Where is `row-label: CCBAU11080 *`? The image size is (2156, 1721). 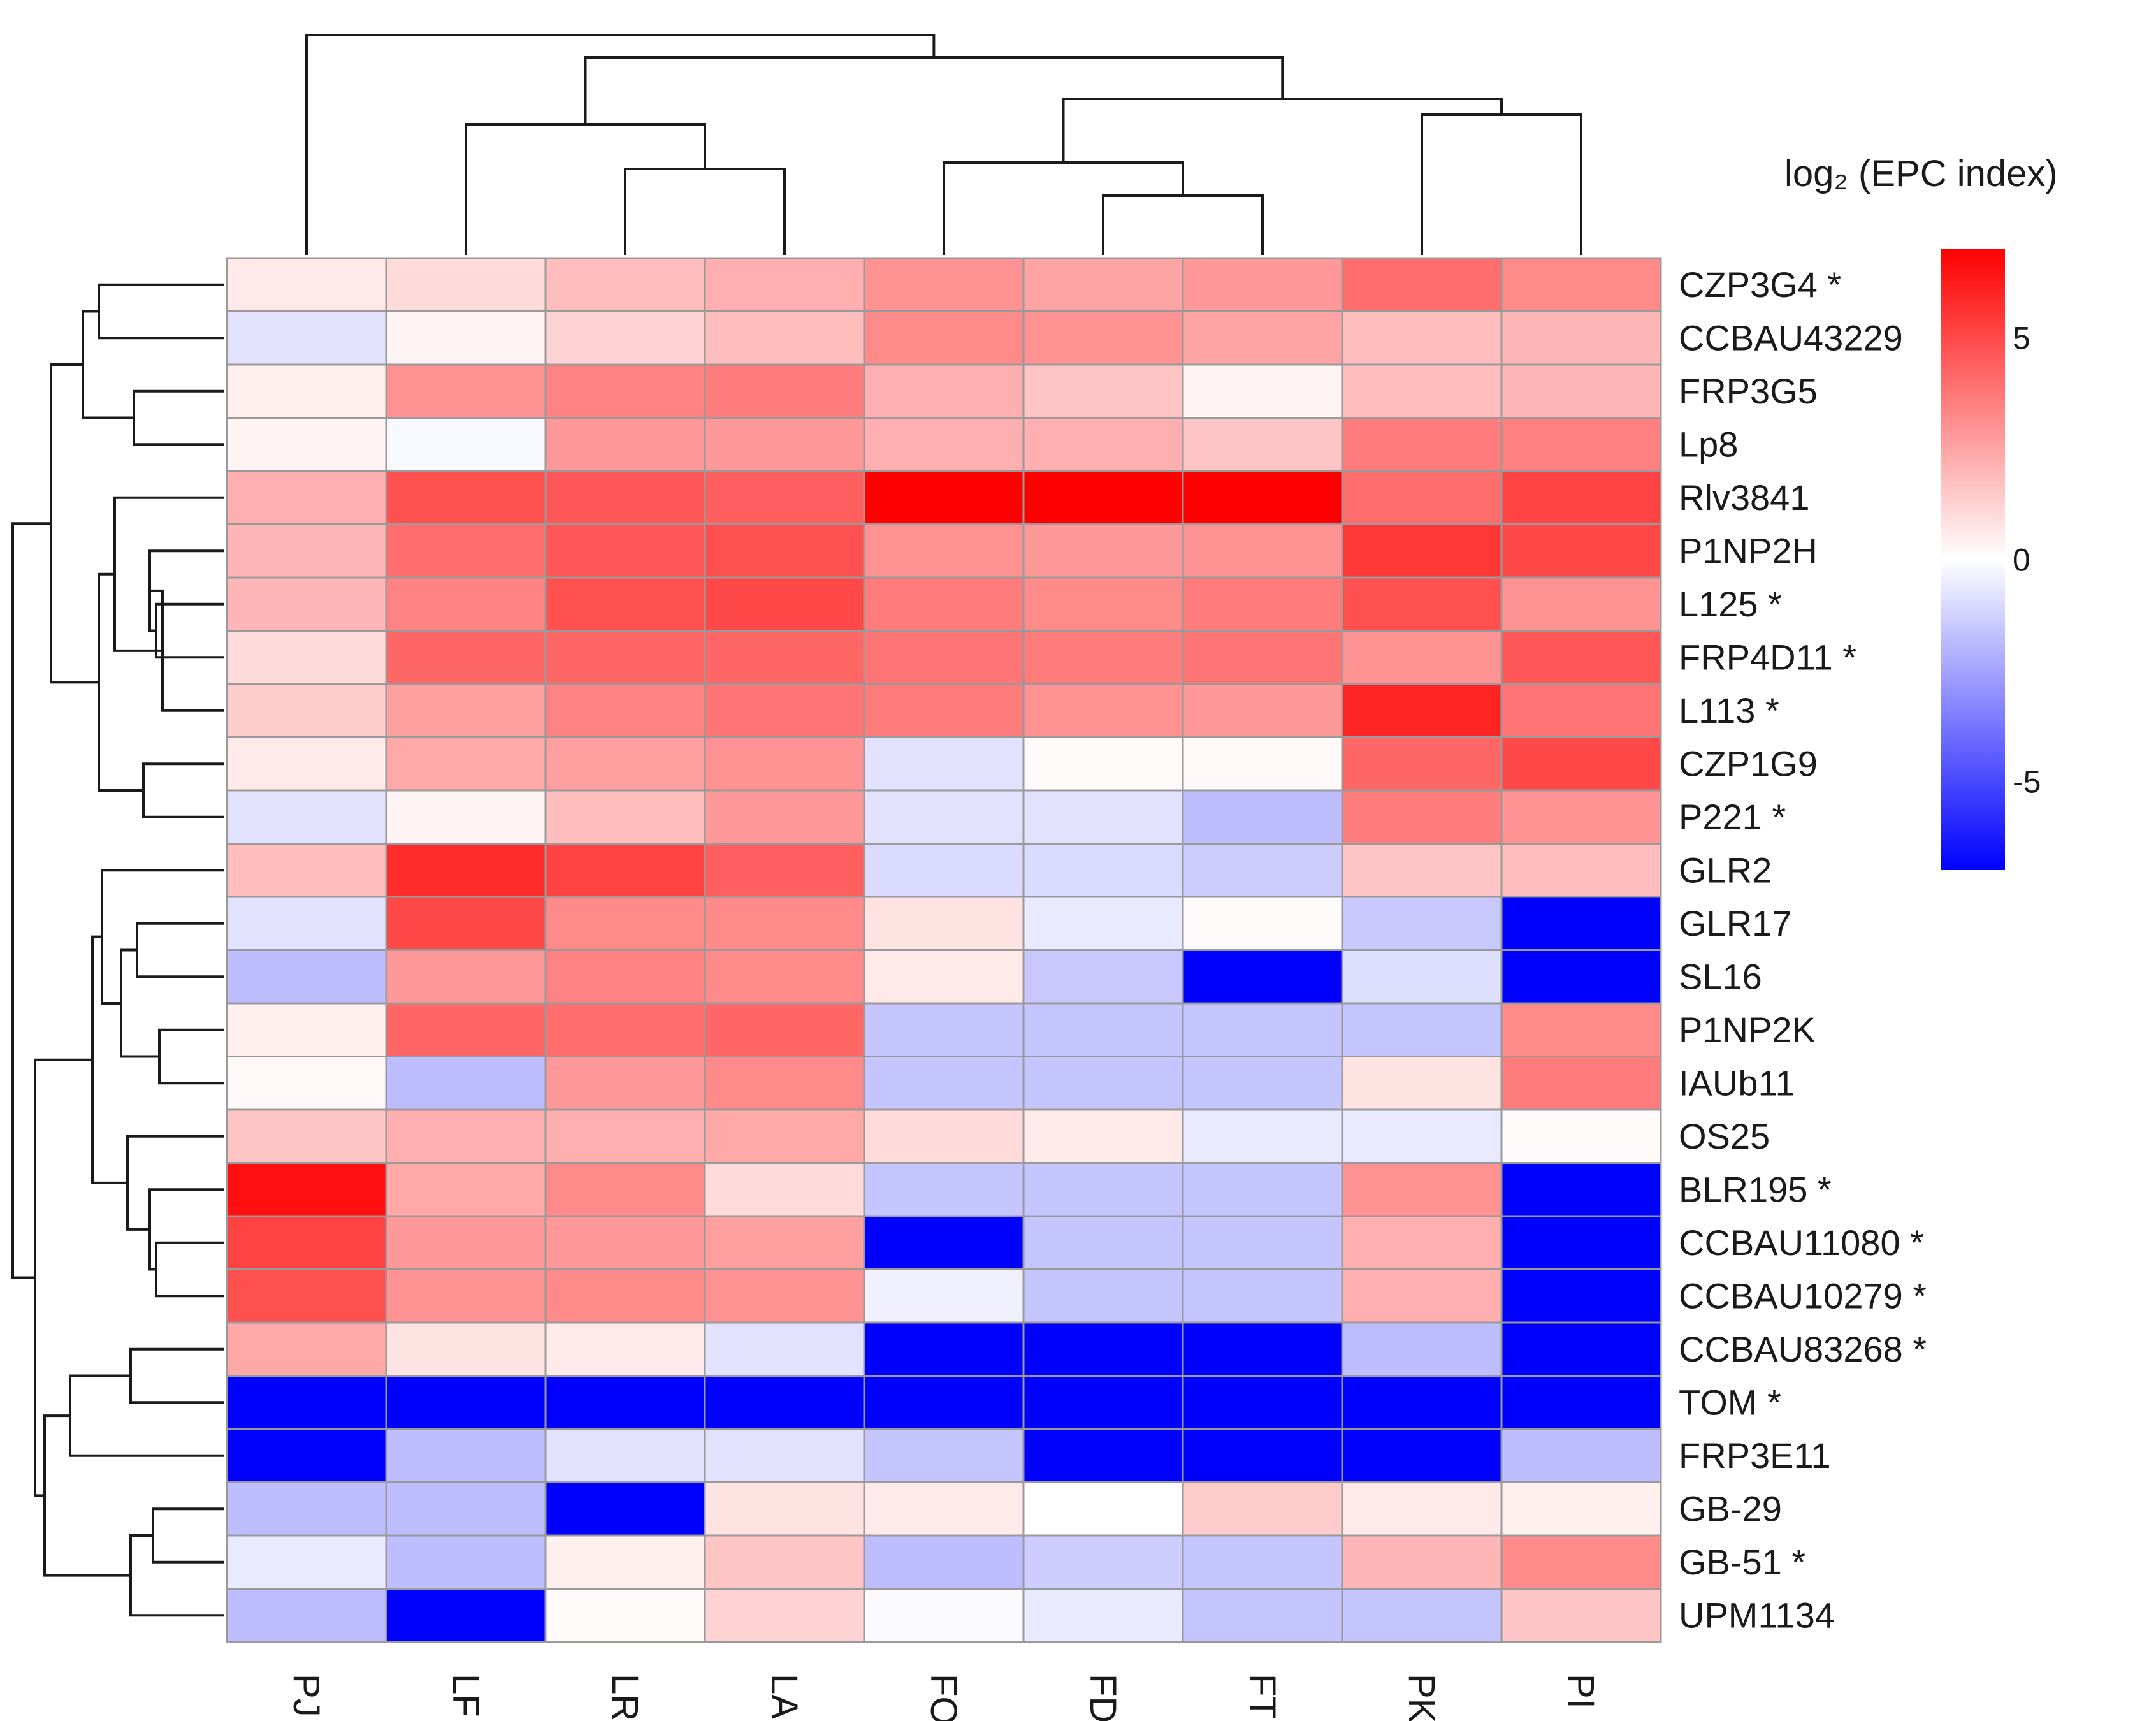 row-label: CCBAU11080 * is located at coordinates (1802, 1243).